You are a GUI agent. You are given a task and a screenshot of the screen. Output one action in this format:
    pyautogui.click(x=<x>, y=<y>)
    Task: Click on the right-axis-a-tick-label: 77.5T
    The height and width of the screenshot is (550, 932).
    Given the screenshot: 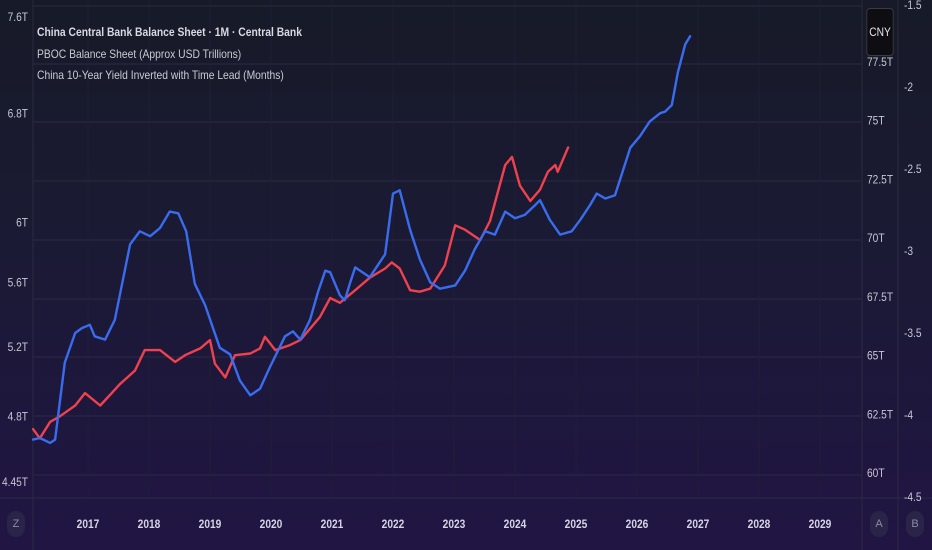 What is the action you would take?
    pyautogui.click(x=880, y=62)
    